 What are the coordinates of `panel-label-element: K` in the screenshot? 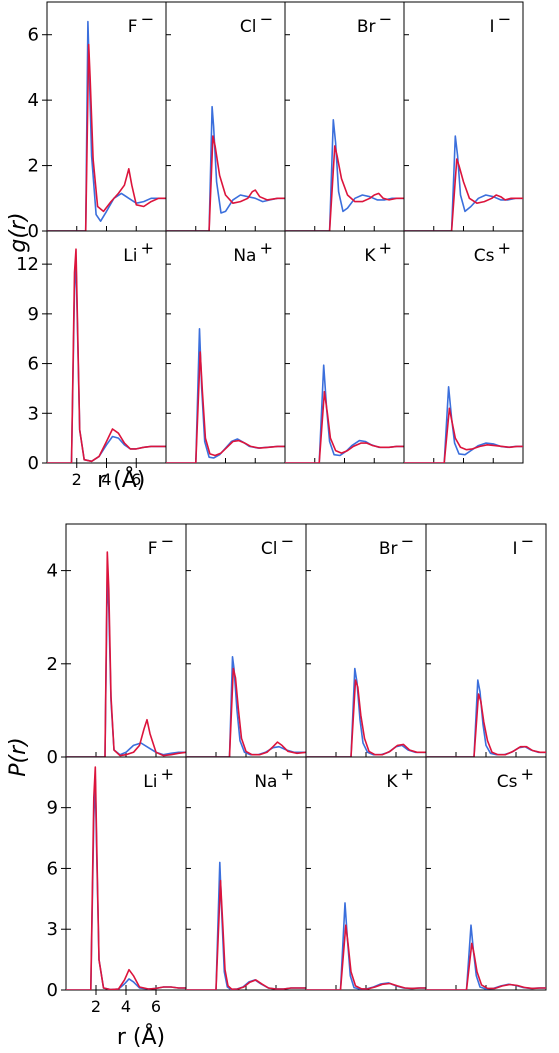 It's located at (392, 782).